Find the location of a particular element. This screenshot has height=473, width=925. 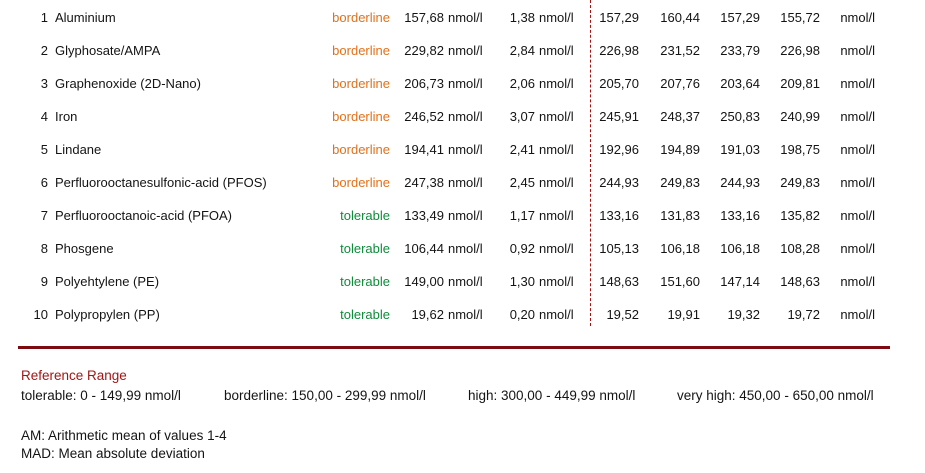

value-1: 244,93 is located at coordinates (619, 182).